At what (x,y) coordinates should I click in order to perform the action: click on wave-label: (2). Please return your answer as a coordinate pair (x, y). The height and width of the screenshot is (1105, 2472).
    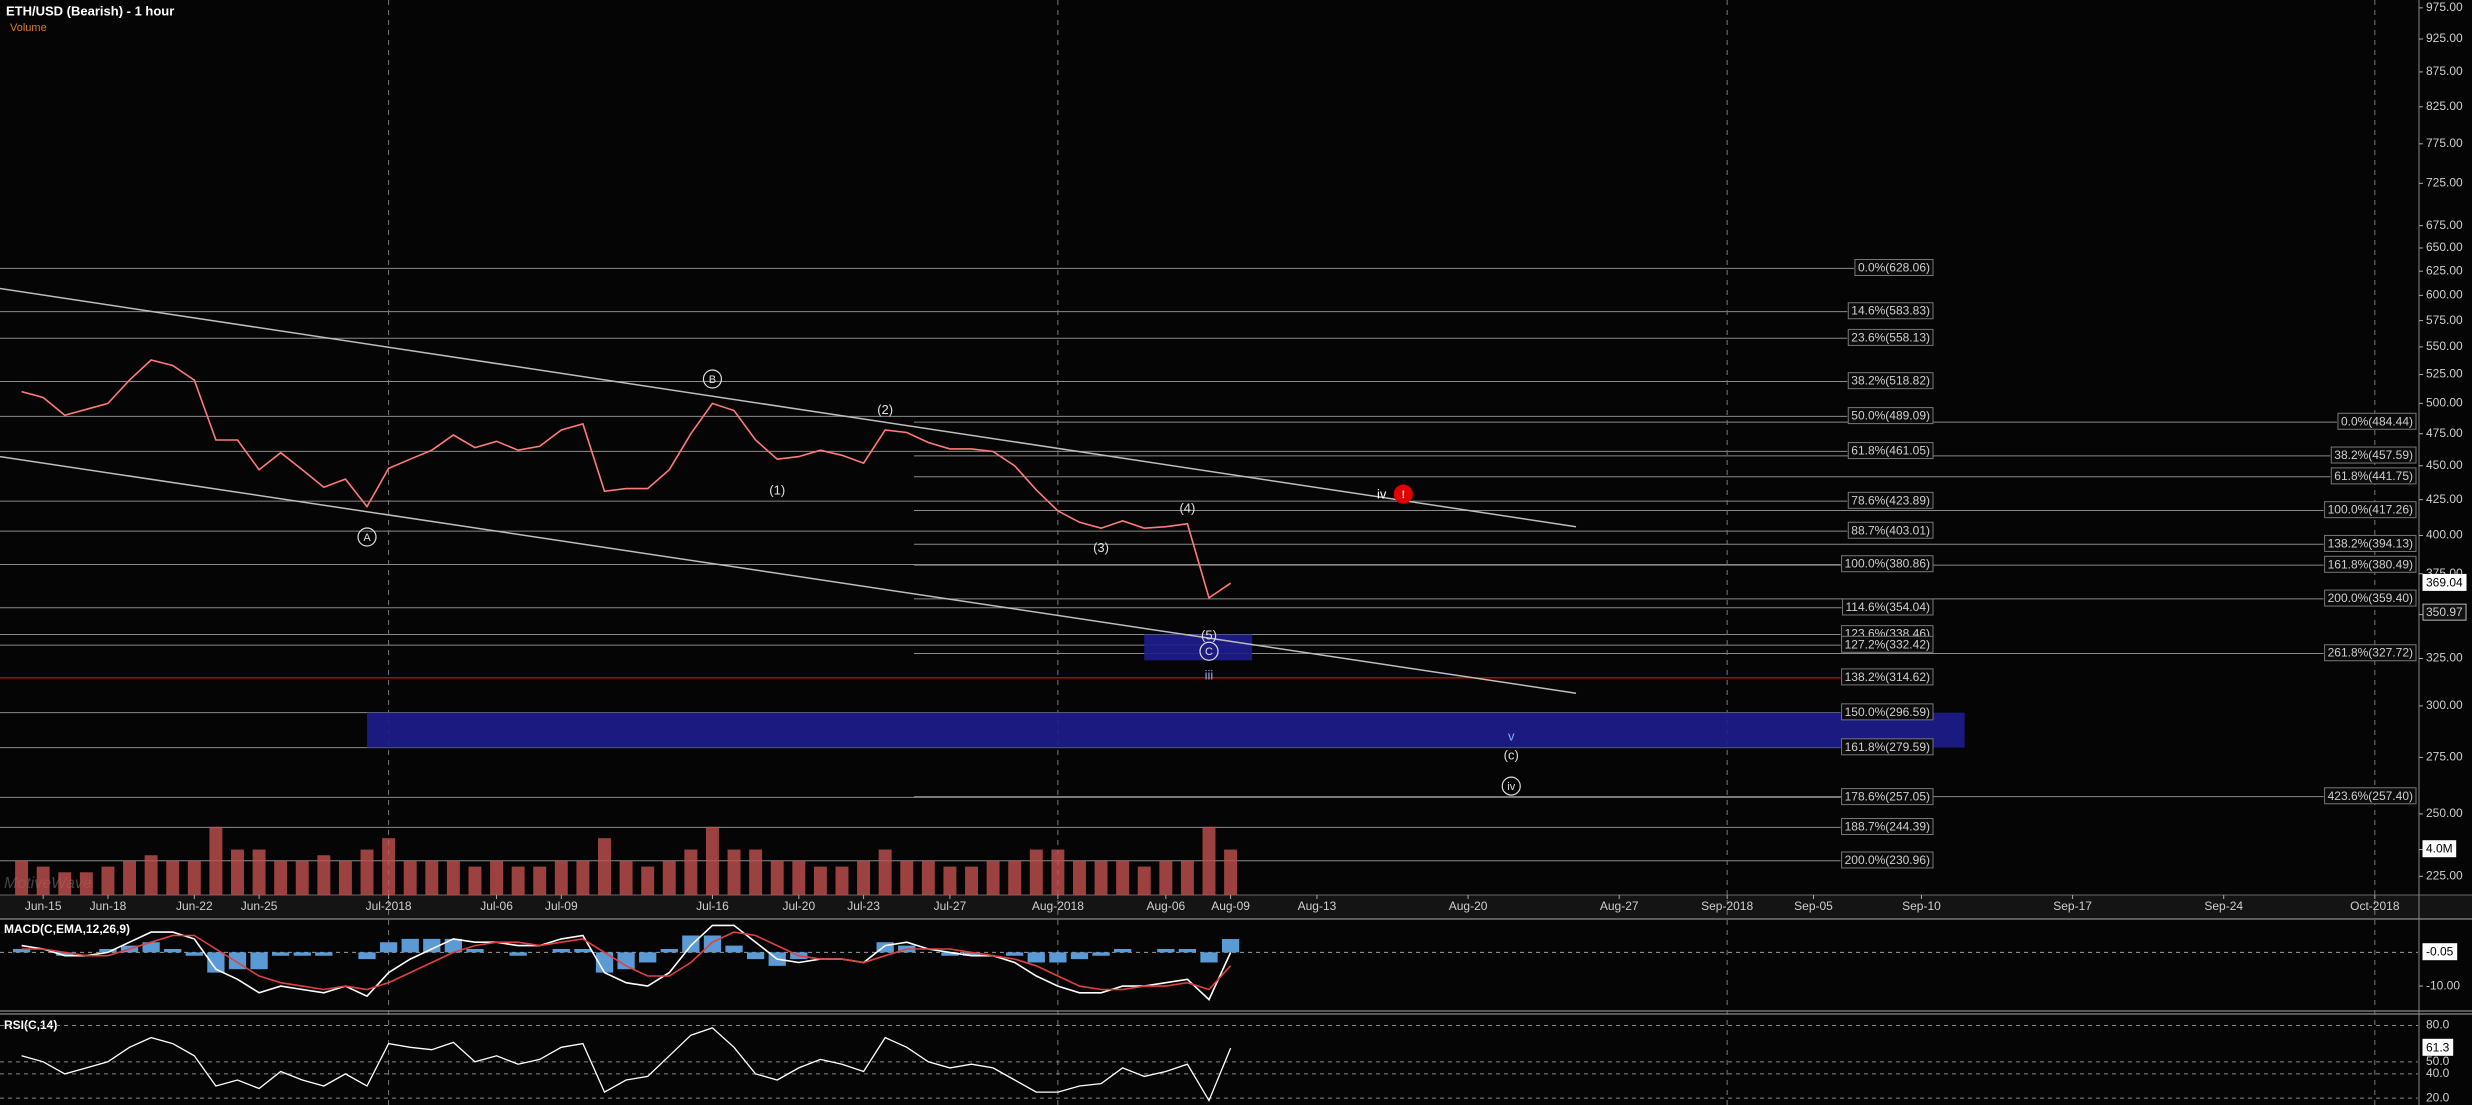
    Looking at the image, I should click on (885, 409).